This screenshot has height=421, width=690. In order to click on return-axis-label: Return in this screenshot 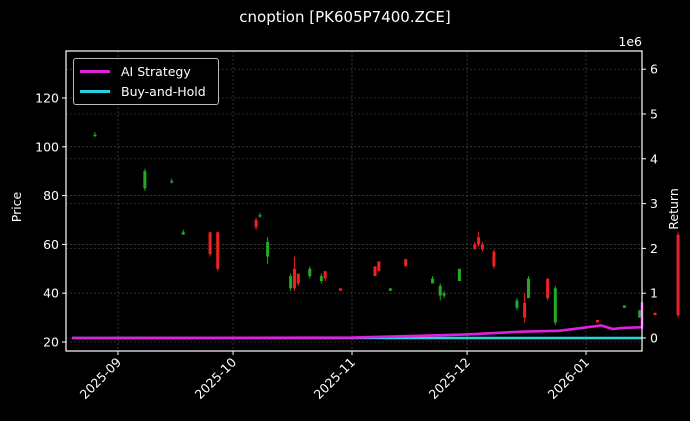, I will do `click(673, 208)`.